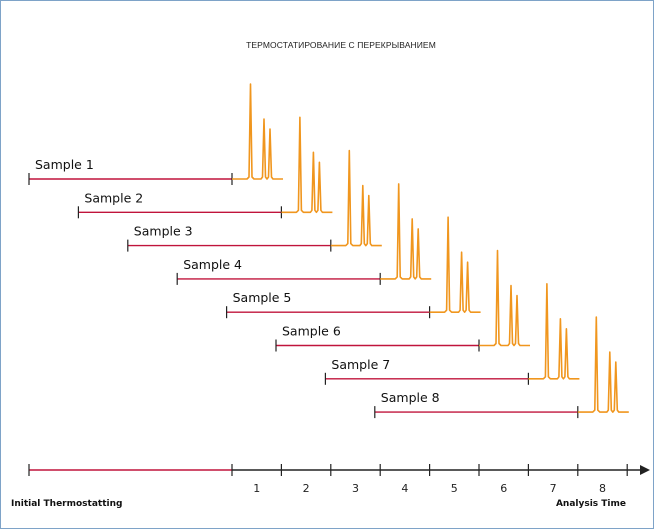  Describe the element at coordinates (304, 234) in the screenshot. I see `sample-row: Sample 4` at that location.